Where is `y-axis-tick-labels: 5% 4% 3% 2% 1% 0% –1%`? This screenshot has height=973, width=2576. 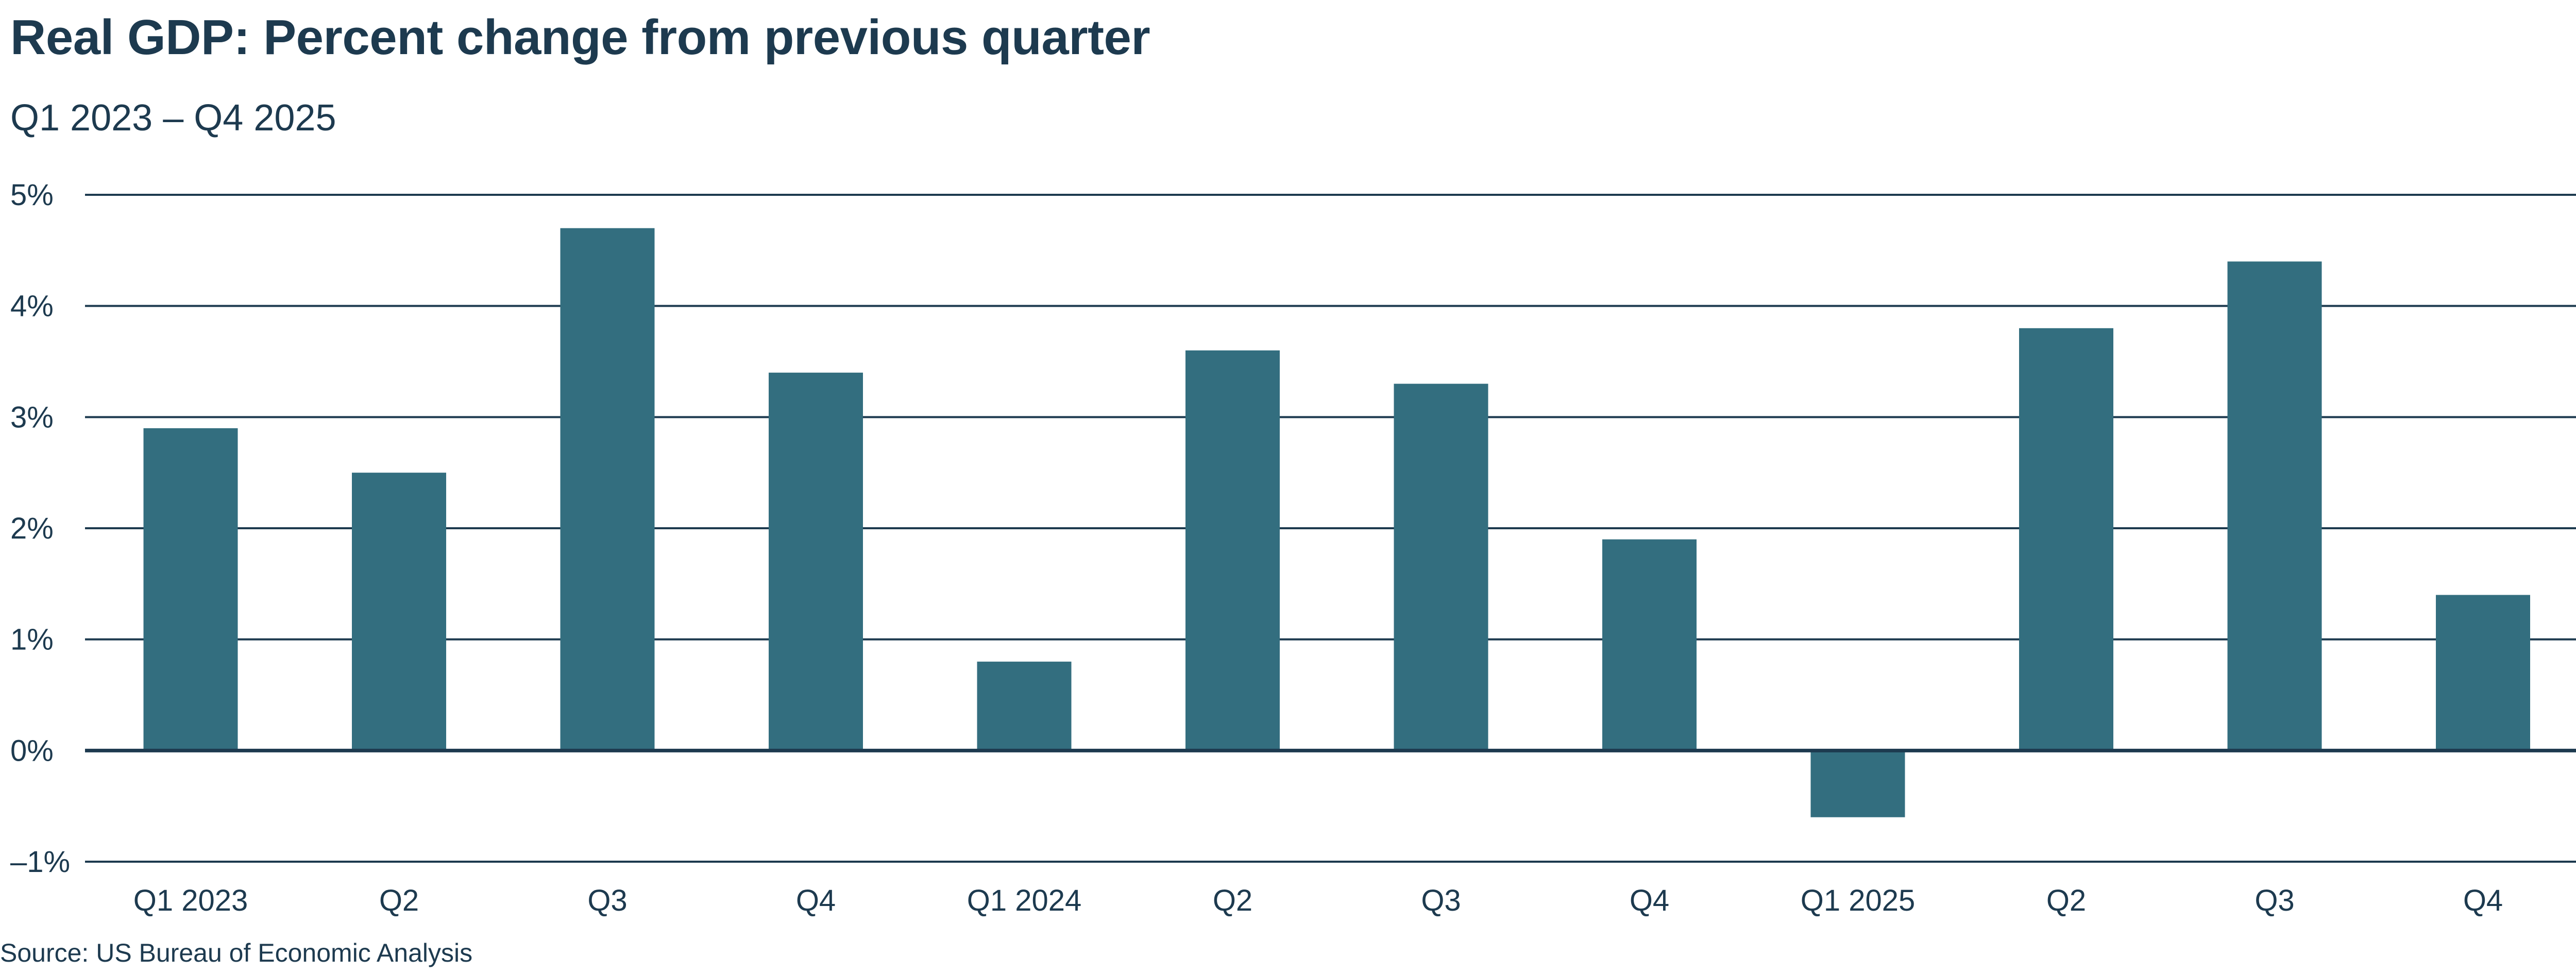
y-axis-tick-labels: 5% 4% 3% 2% 1% 0% –1% is located at coordinates (40, 528).